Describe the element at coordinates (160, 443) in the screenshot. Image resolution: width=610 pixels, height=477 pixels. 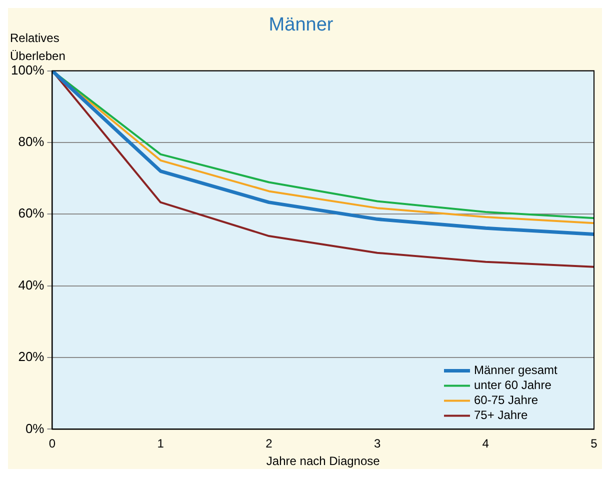
I see `x-tick-label: 1` at that location.